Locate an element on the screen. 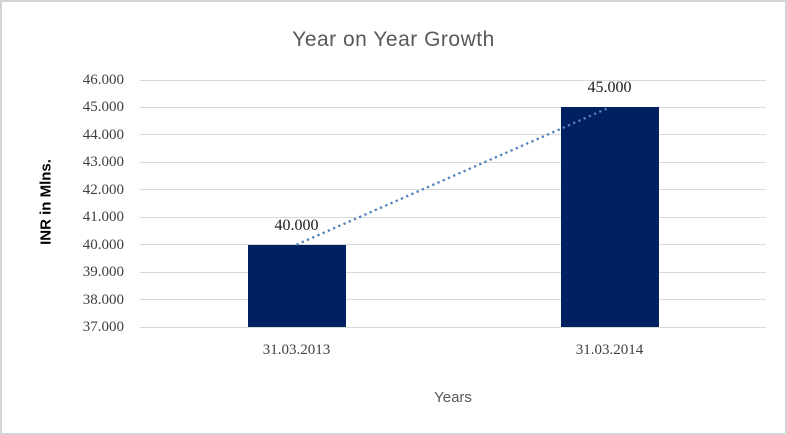 The width and height of the screenshot is (787, 435). y-tick-label: 38.000 is located at coordinates (103, 299).